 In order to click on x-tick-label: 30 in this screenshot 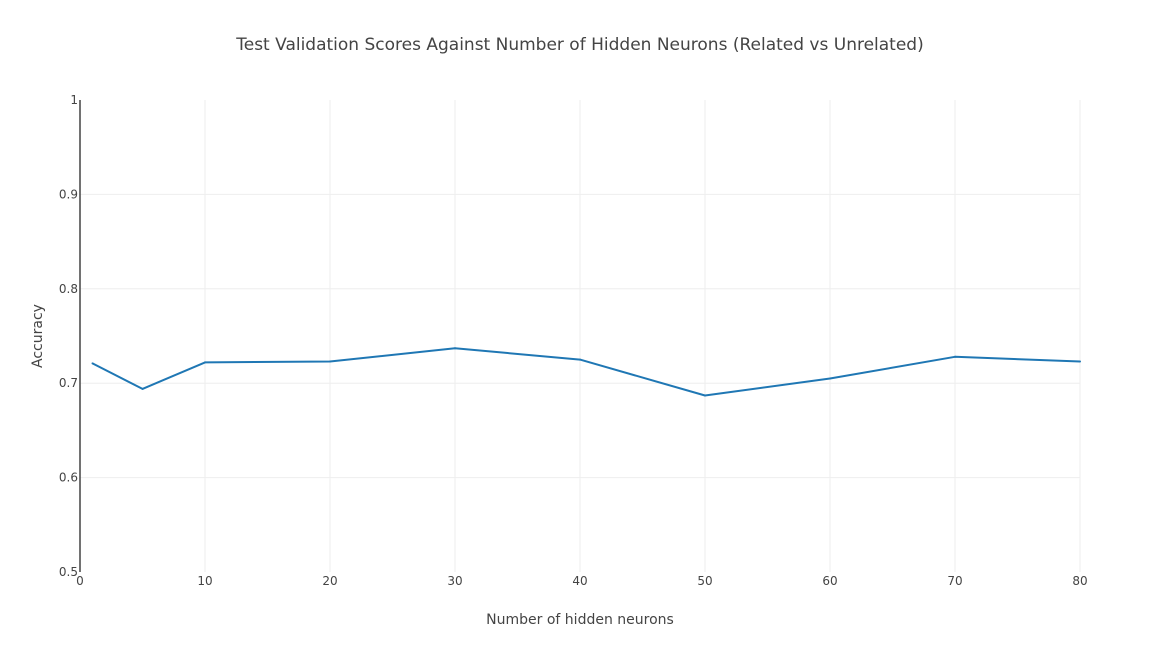, I will do `click(454, 581)`.